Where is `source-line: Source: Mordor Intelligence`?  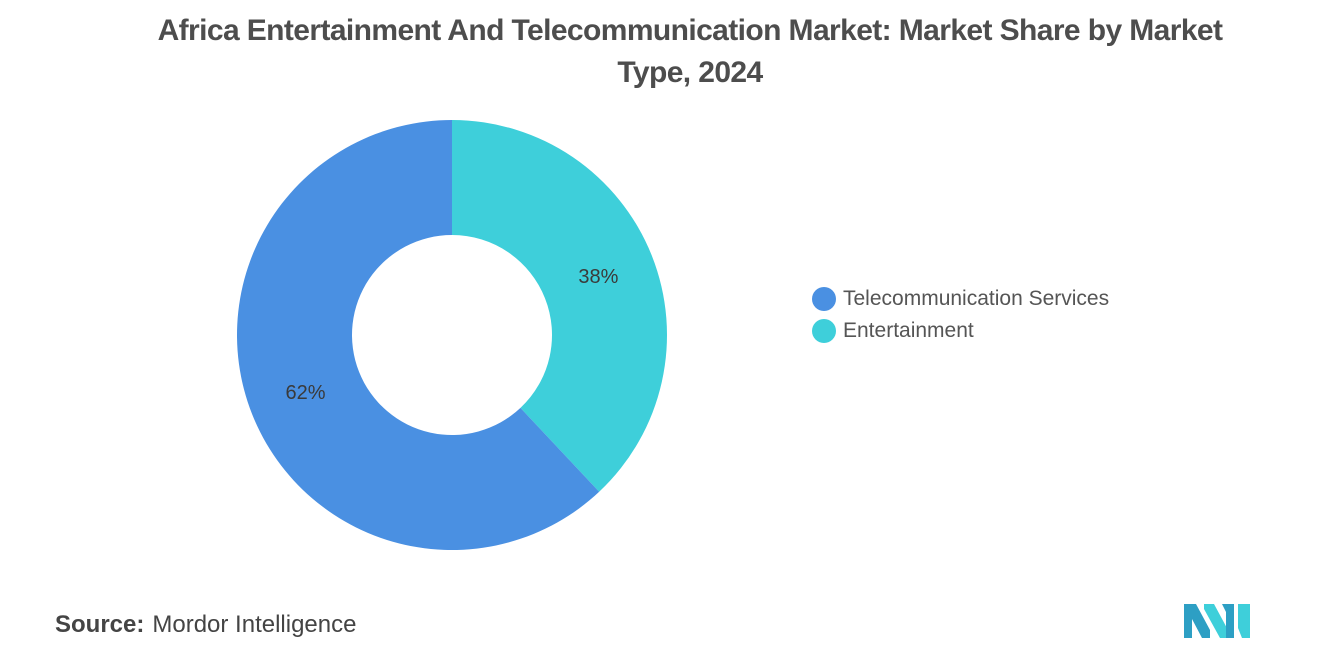
source-line: Source: Mordor Intelligence is located at coordinates (205, 625).